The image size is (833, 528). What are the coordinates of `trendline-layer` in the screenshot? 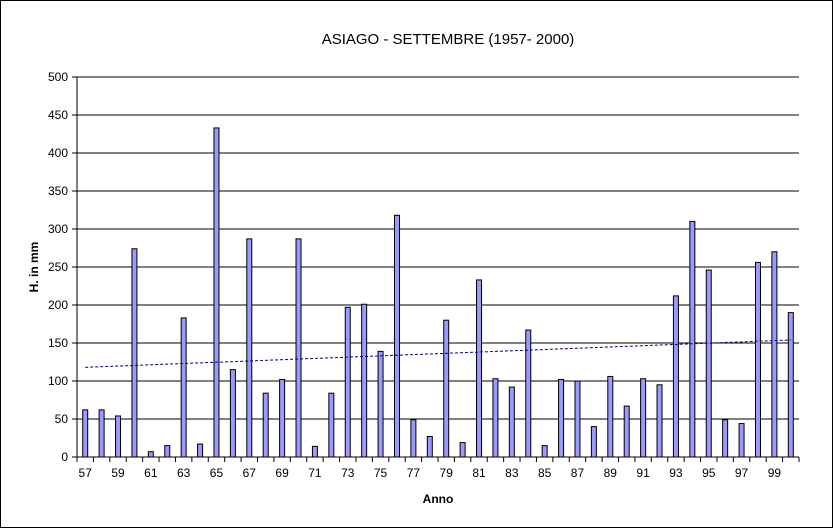 It's located at (438, 353).